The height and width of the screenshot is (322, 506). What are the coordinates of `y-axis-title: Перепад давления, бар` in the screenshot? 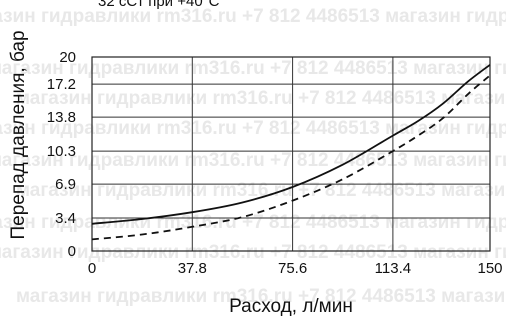 It's located at (18, 134).